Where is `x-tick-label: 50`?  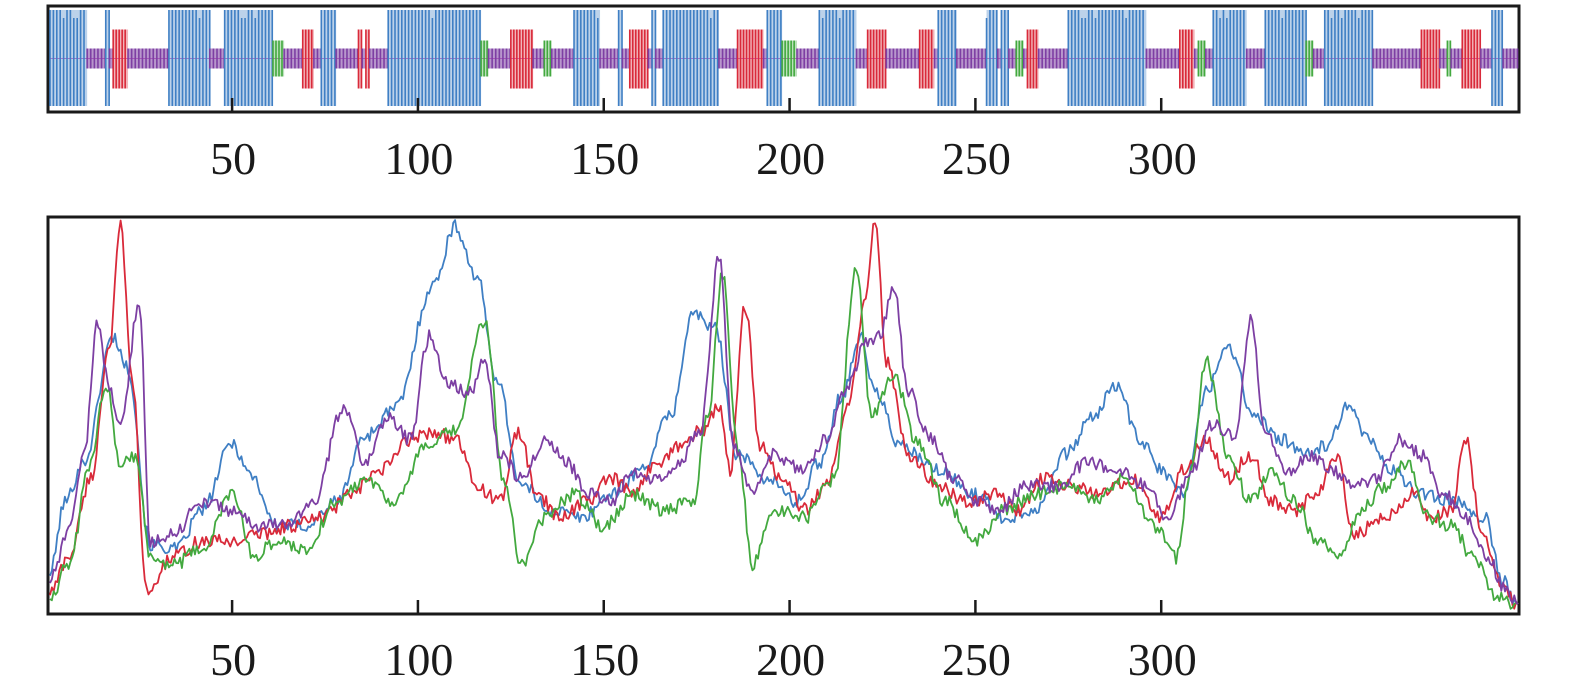 x-tick-label: 50 is located at coordinates (233, 158).